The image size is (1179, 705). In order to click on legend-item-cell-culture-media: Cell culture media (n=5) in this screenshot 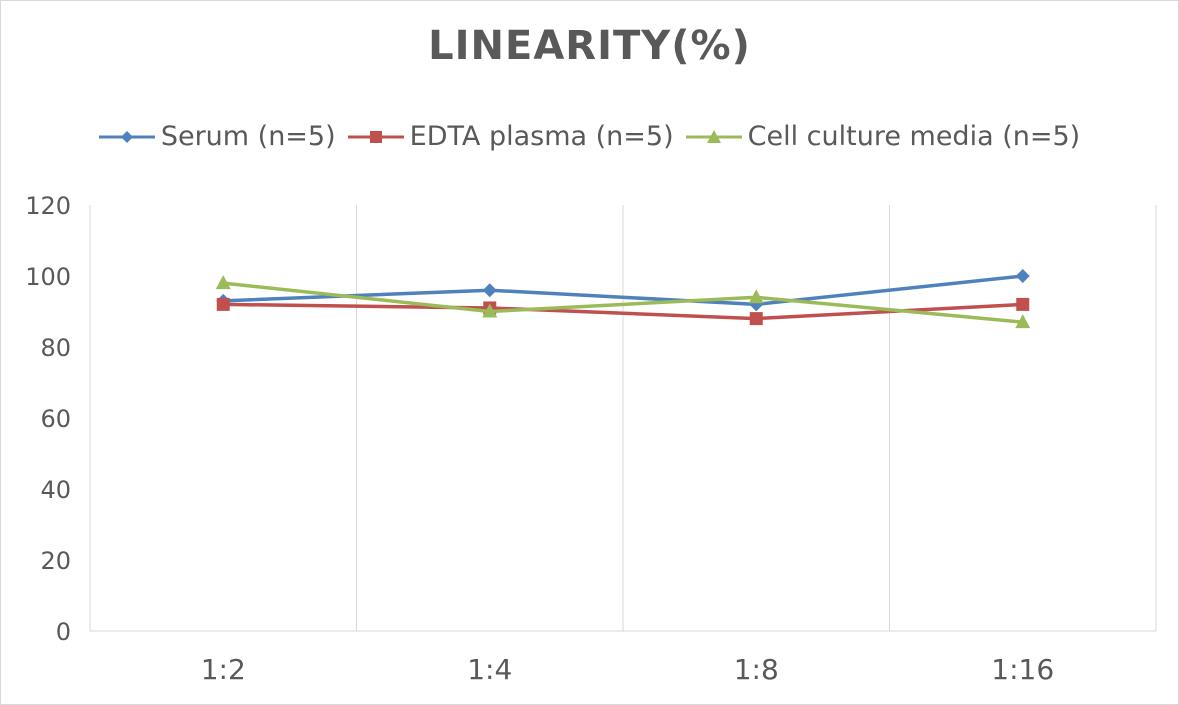, I will do `click(883, 136)`.